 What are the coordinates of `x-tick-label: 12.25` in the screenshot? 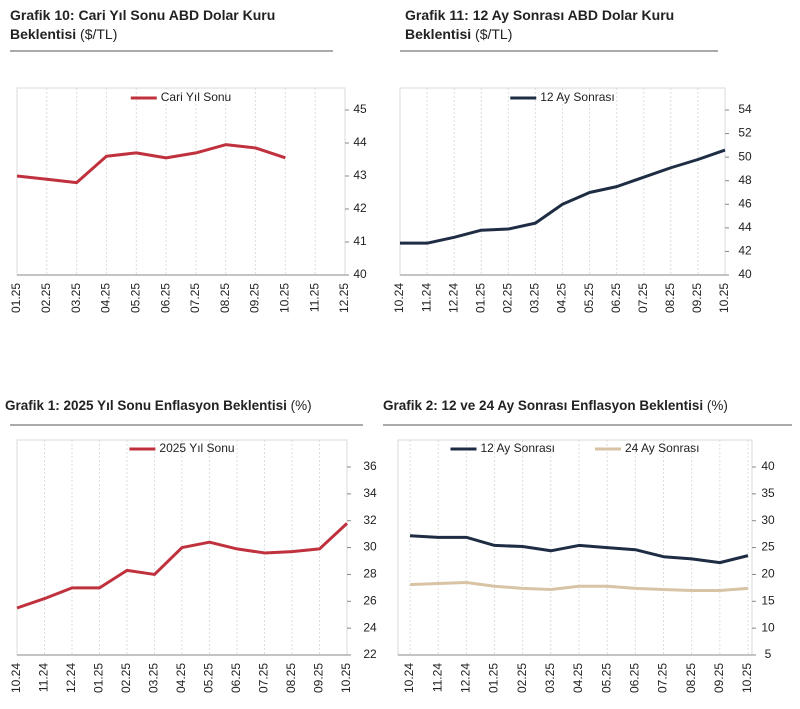 It's located at (344, 298).